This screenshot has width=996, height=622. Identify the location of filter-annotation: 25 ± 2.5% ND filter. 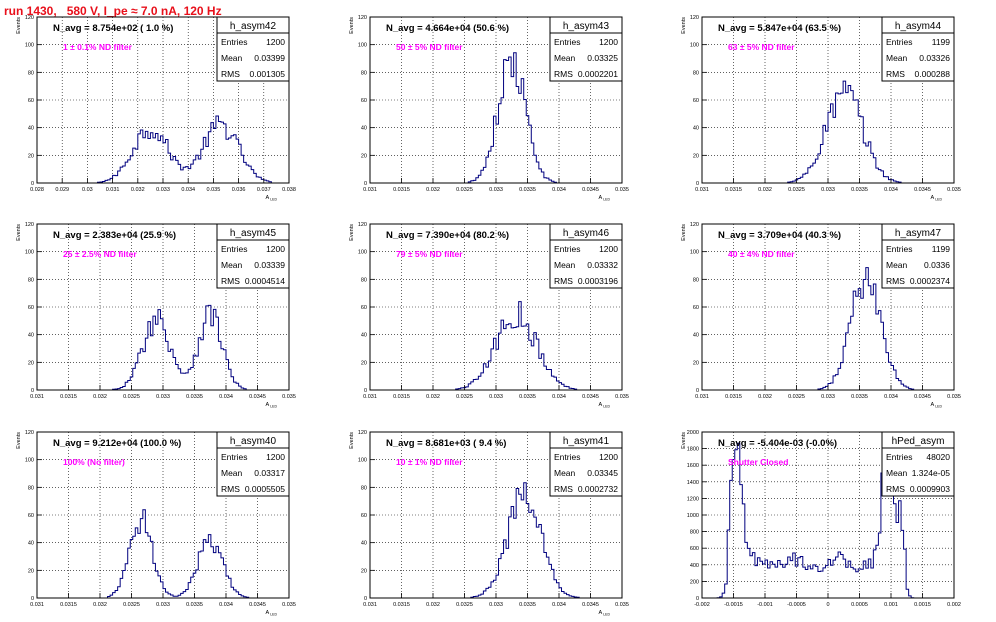
(100, 254).